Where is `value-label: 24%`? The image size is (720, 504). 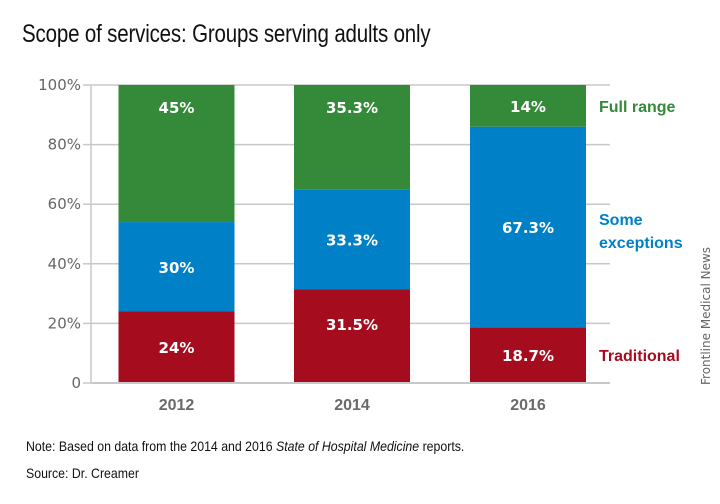 value-label: 24% is located at coordinates (177, 348).